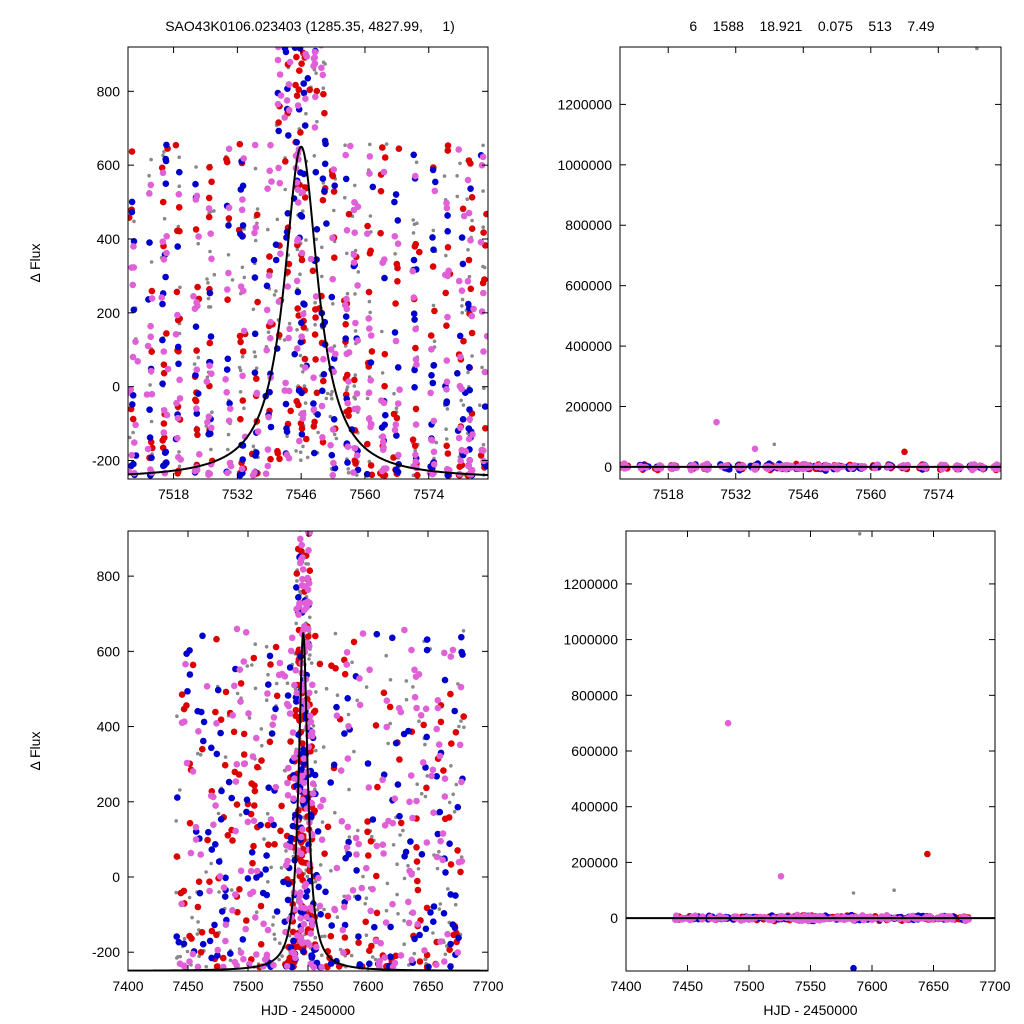  What do you see at coordinates (614, 918) in the screenshot?
I see `y-tick-label: 0` at bounding box center [614, 918].